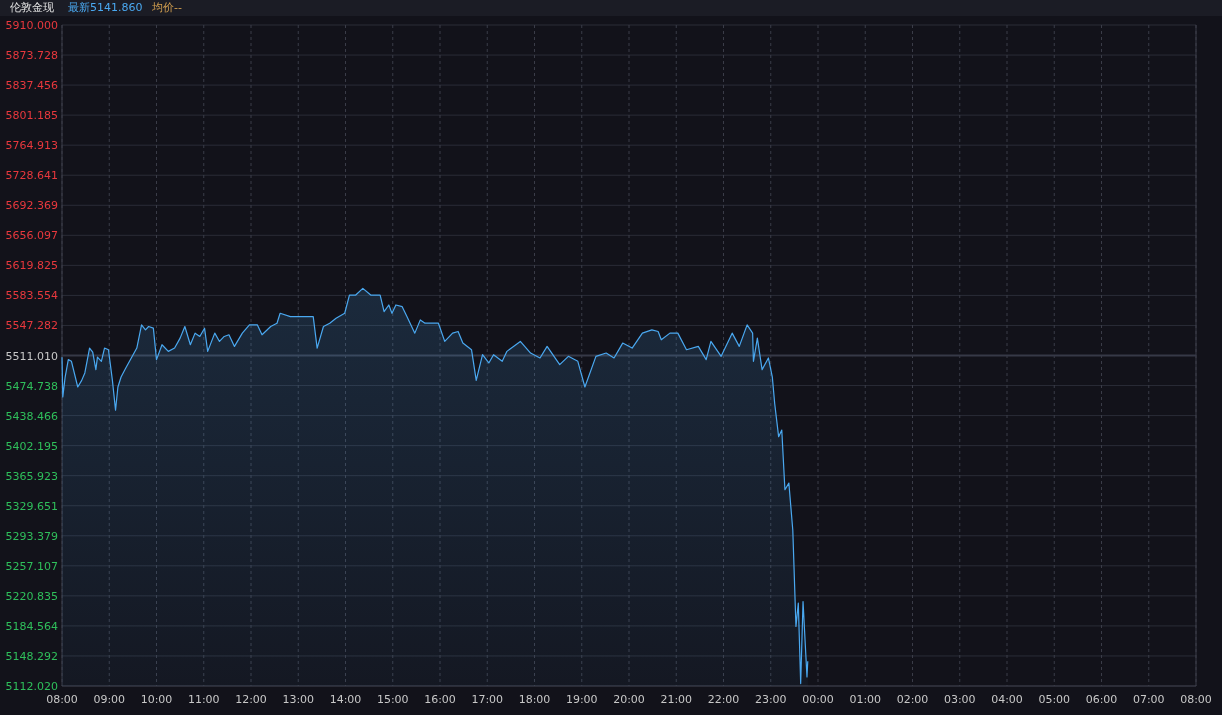  What do you see at coordinates (298, 699) in the screenshot?
I see `x-tick-label: 13:00` at bounding box center [298, 699].